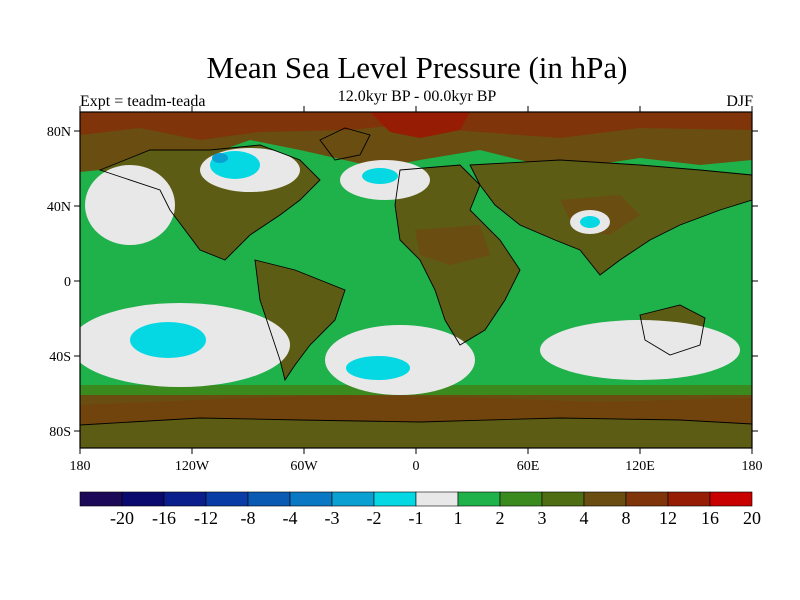 This screenshot has width=800, height=600. Describe the element at coordinates (67, 282) in the screenshot. I see `latitude-tick-label: 0` at that location.